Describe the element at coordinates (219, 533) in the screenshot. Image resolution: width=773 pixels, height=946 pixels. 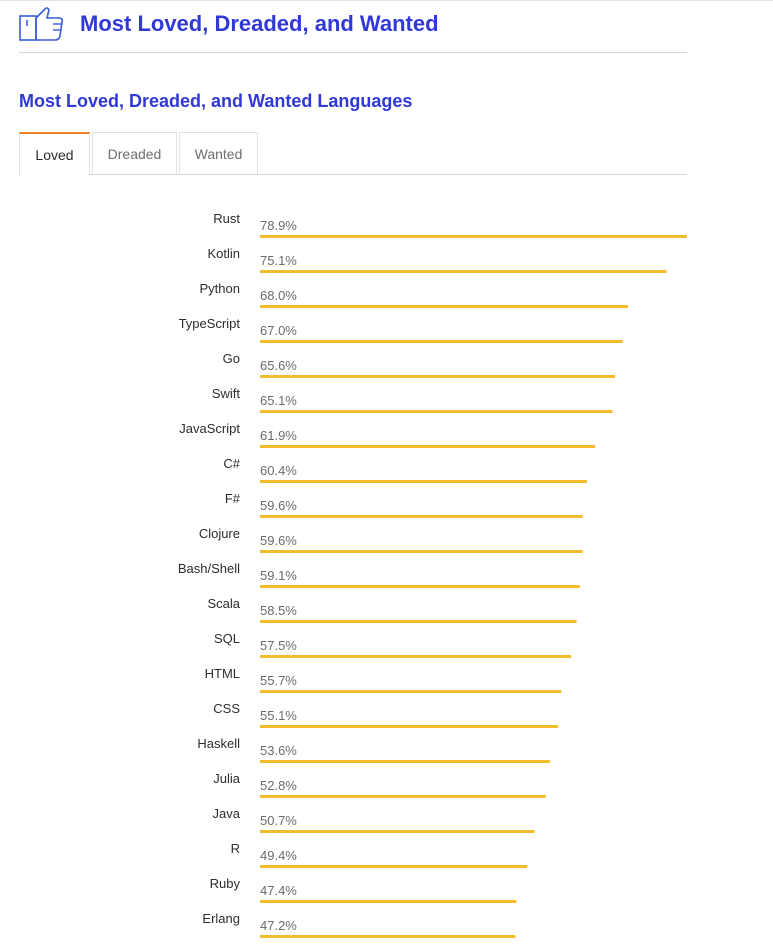
I see `category-label: Clojure` at that location.